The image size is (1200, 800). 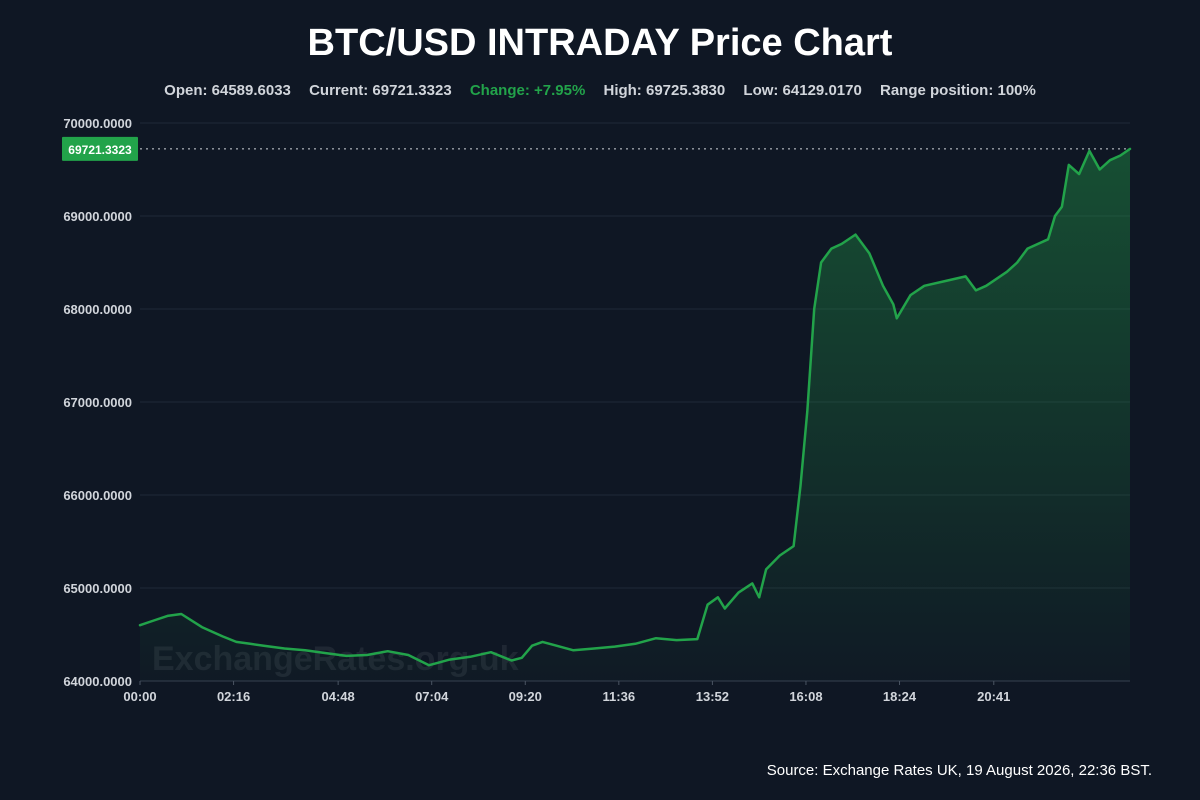 I want to click on current-price-label: 69721.3323, so click(x=100, y=150).